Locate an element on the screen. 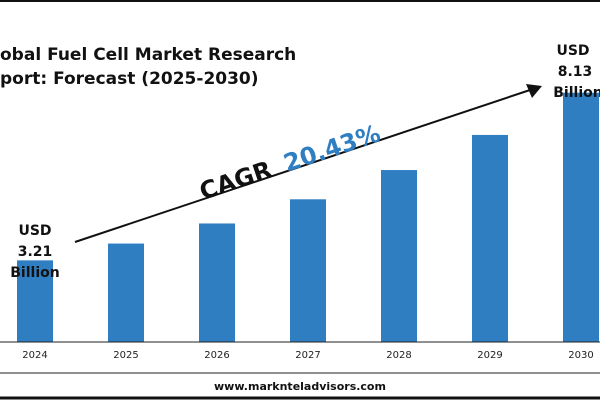 This screenshot has height=400, width=600. cagr-value: 20.43% is located at coordinates (332, 148).